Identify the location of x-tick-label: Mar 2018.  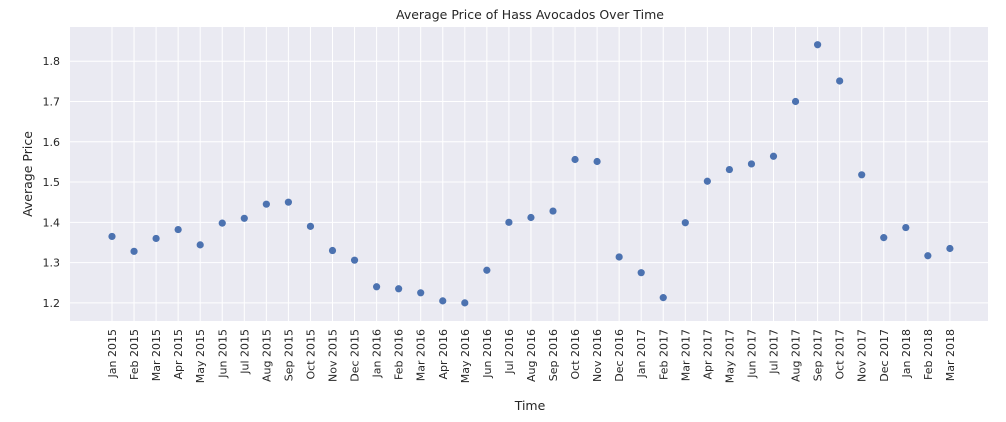
(950, 355).